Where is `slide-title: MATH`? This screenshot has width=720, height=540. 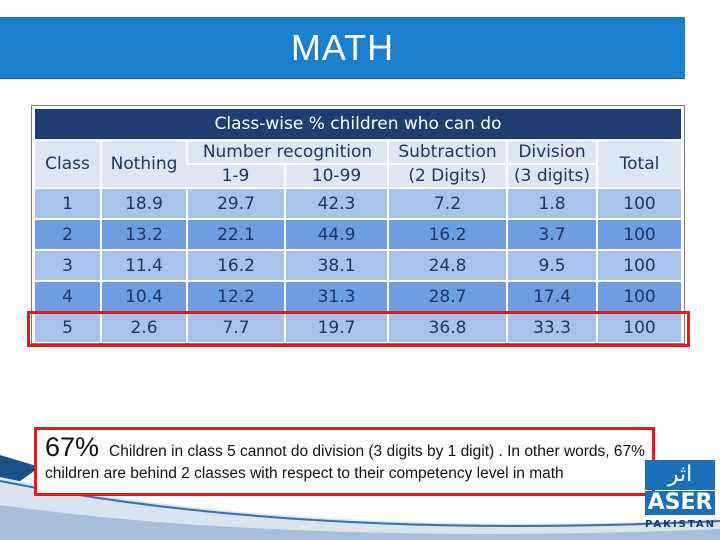 slide-title: MATH is located at coordinates (342, 47).